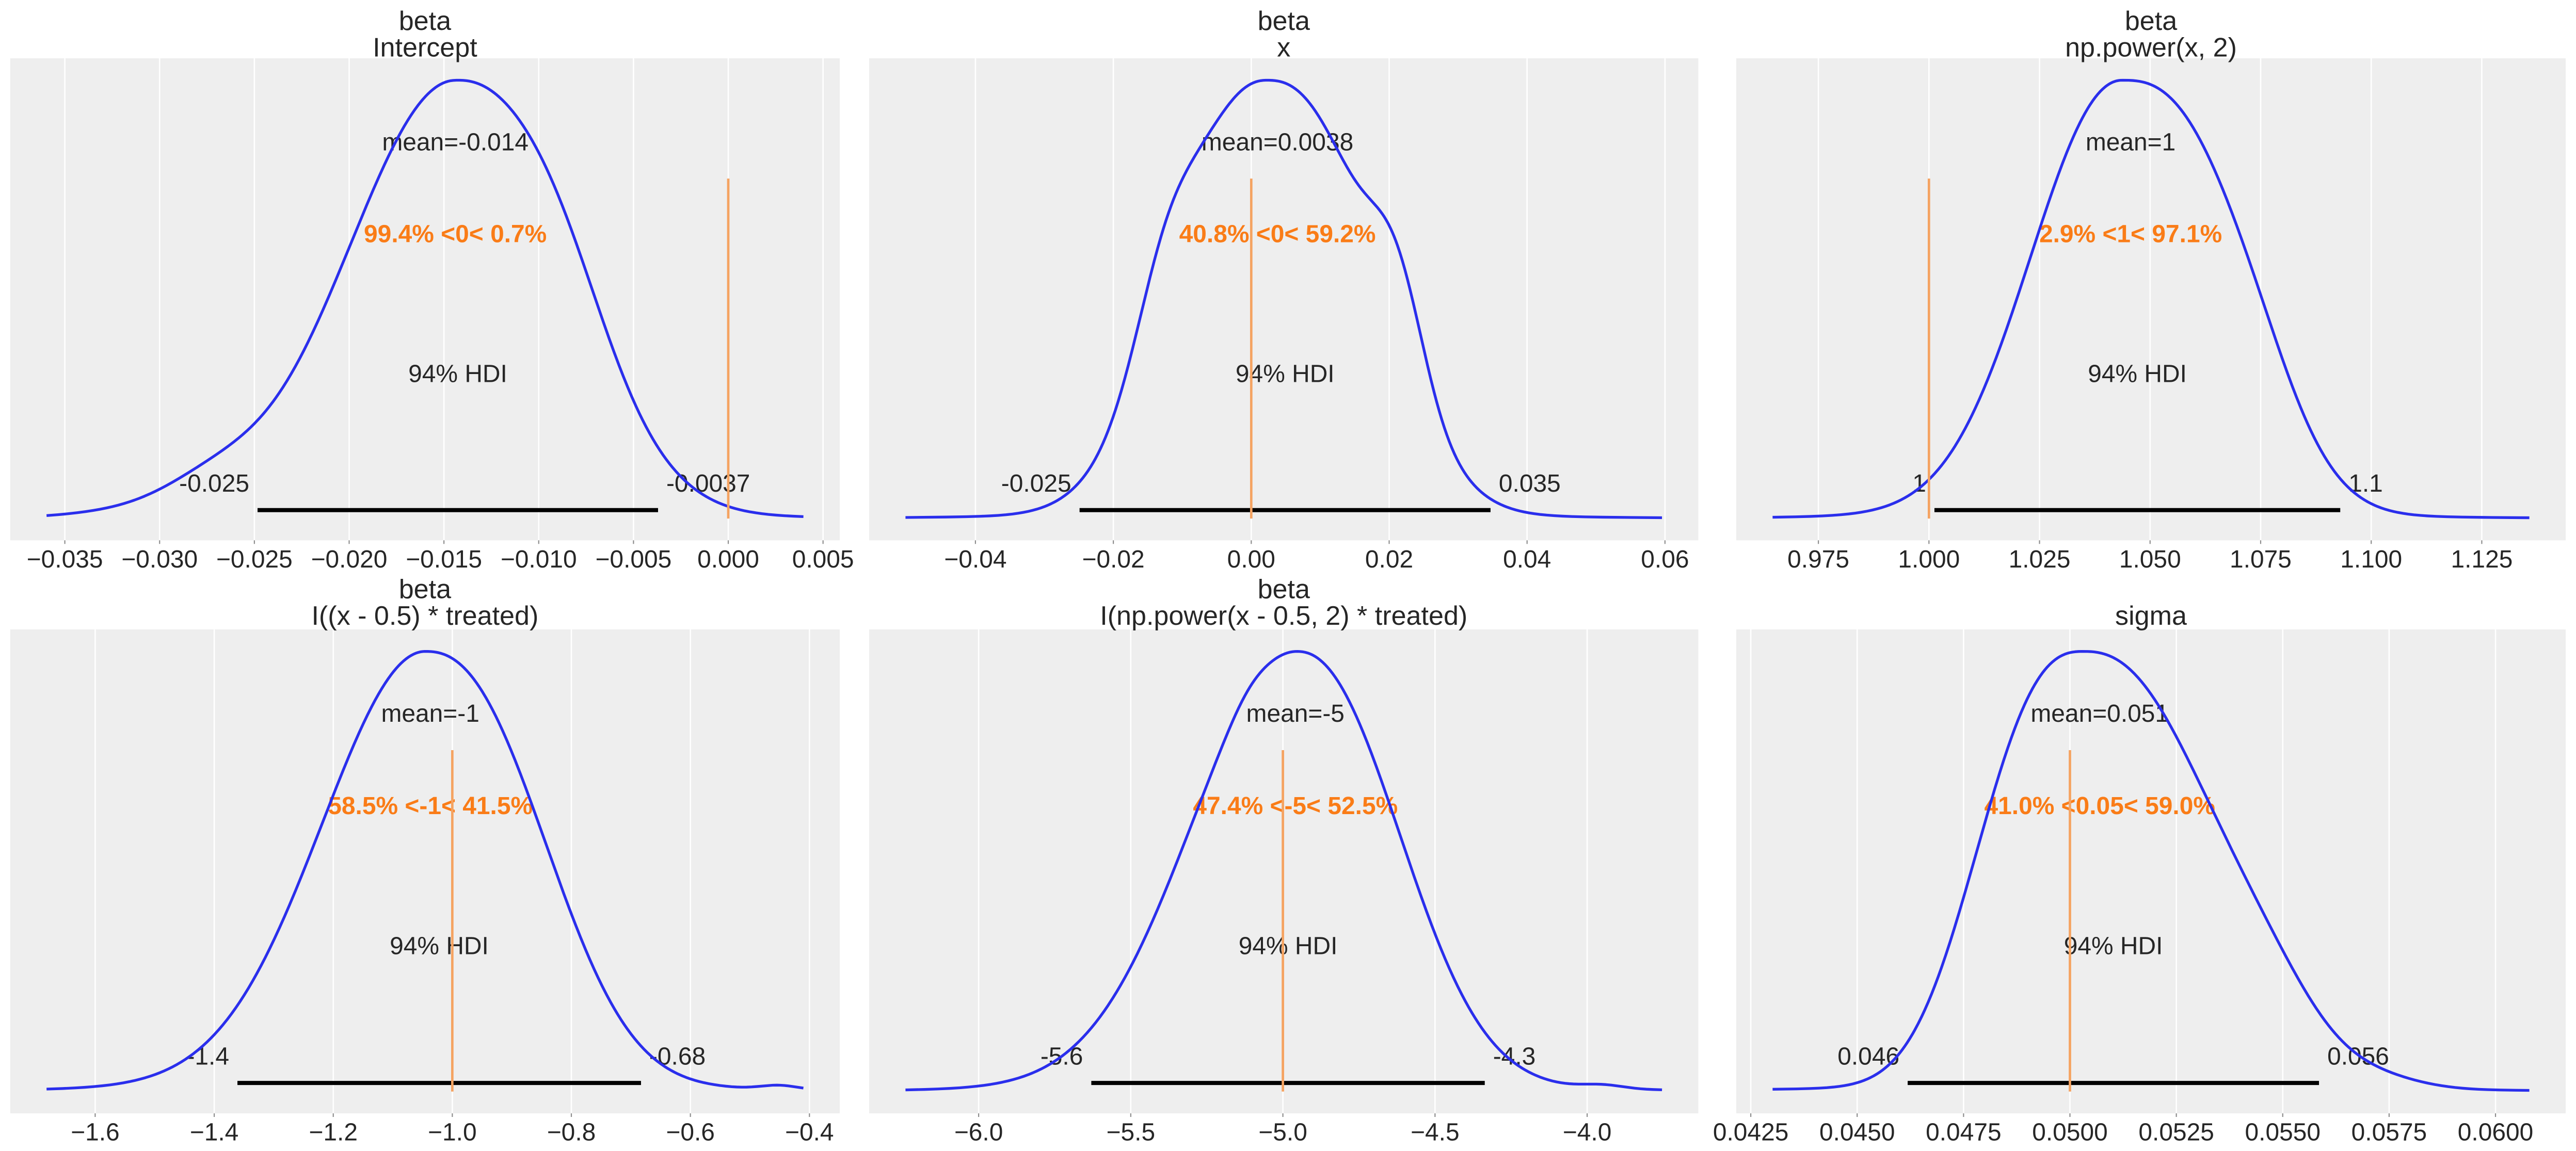  What do you see at coordinates (2261, 559) in the screenshot?
I see `svg-text: 1.075` at bounding box center [2261, 559].